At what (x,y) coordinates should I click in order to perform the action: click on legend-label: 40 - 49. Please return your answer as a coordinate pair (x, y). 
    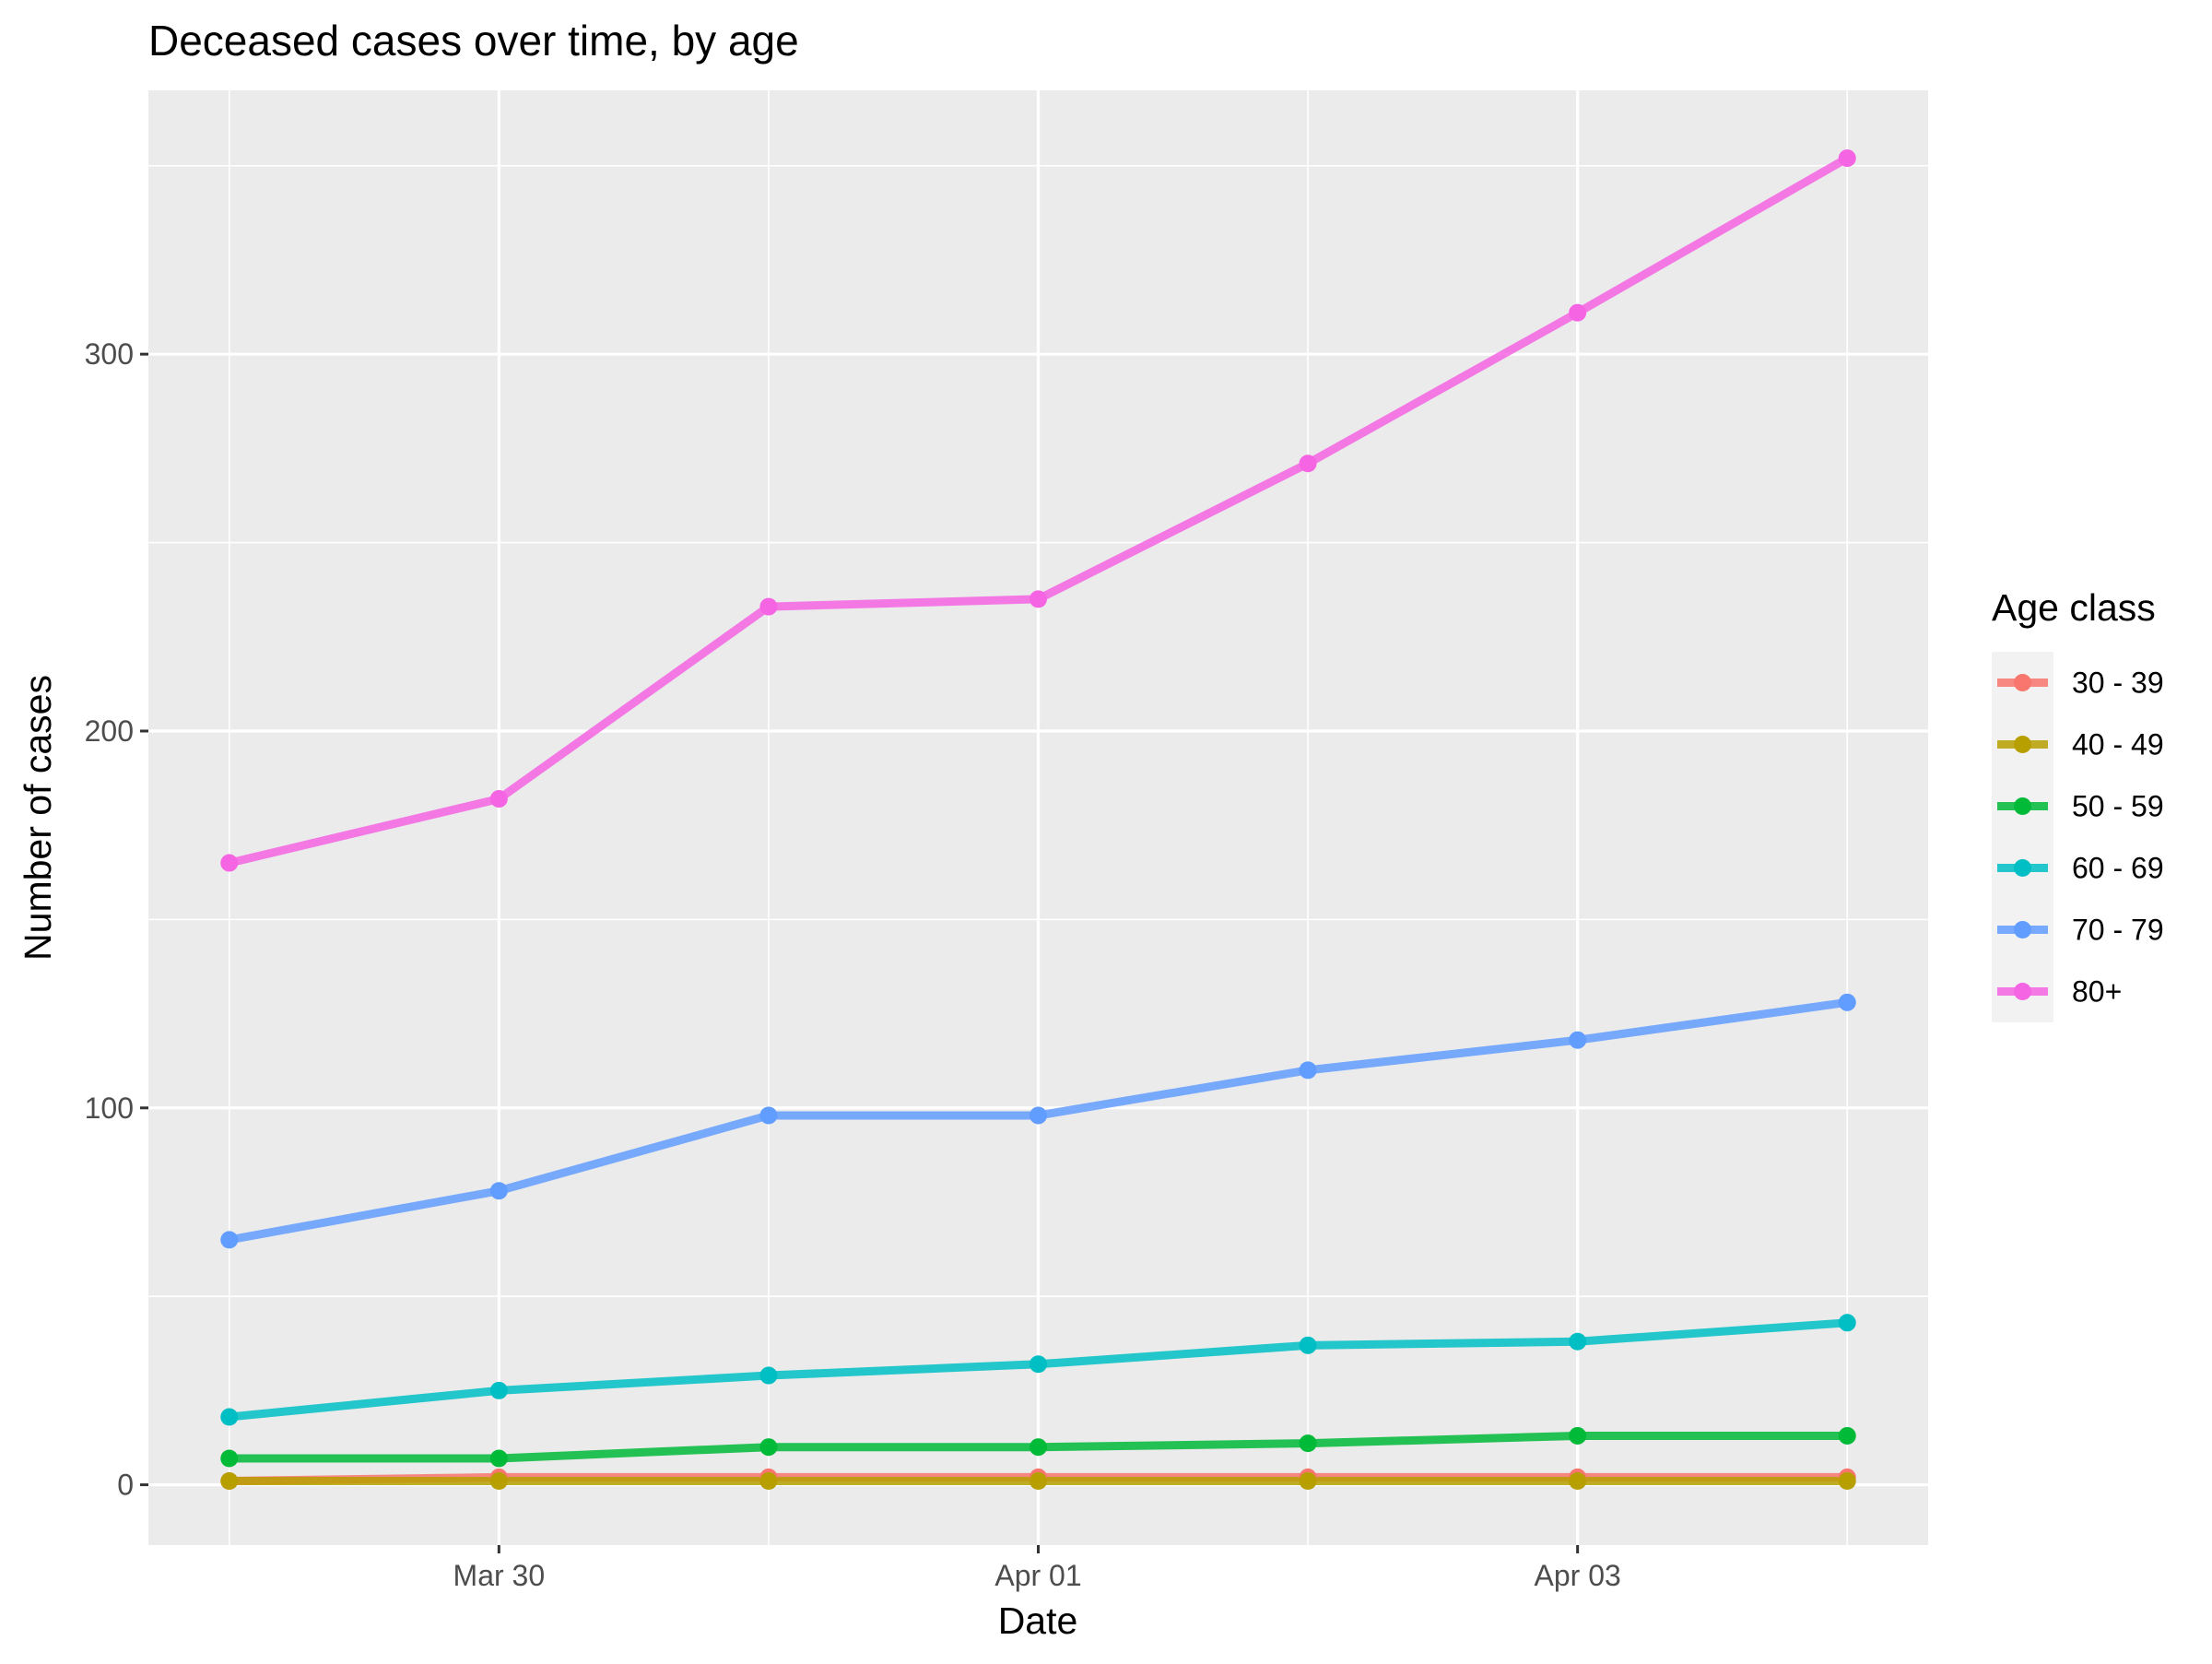
    Looking at the image, I should click on (2118, 744).